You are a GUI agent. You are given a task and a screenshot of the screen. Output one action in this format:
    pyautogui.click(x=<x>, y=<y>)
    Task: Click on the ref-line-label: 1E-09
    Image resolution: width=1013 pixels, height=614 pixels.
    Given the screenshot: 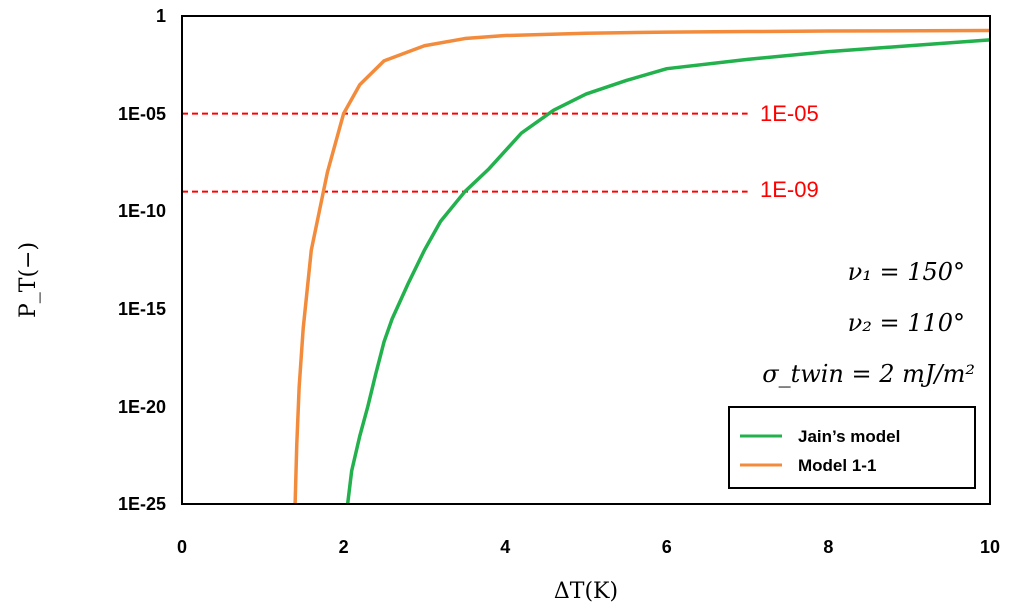 What is the action you would take?
    pyautogui.click(x=789, y=189)
    